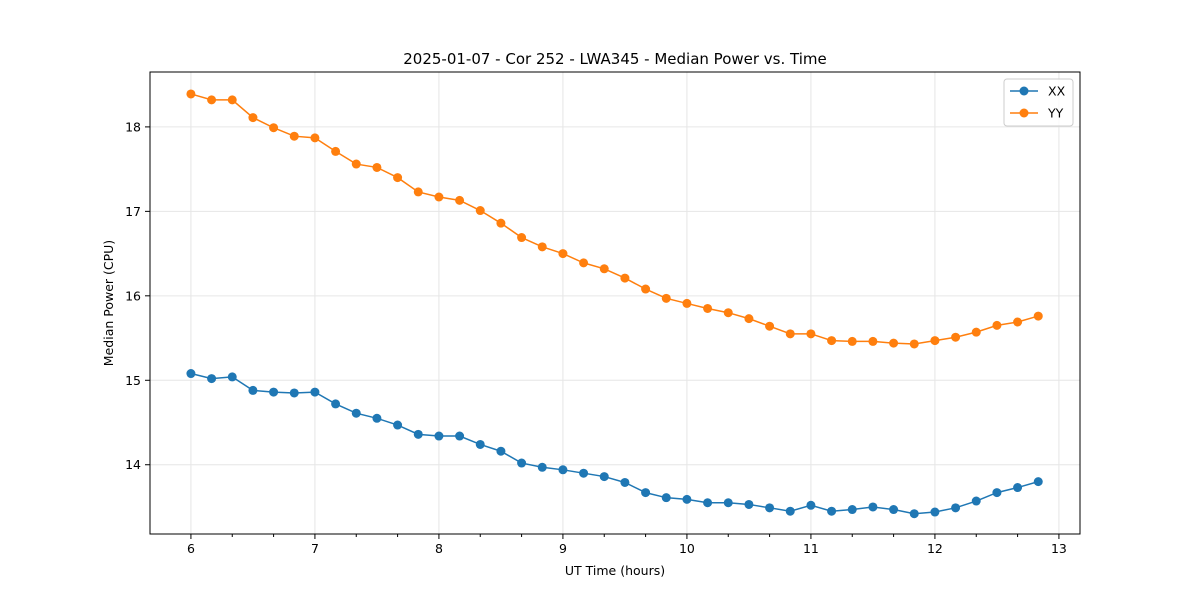 The image size is (1200, 600). Describe the element at coordinates (627, 545) in the screenshot. I see `x-axis-ticks: 6 7 8 9 10 11 12 13` at that location.